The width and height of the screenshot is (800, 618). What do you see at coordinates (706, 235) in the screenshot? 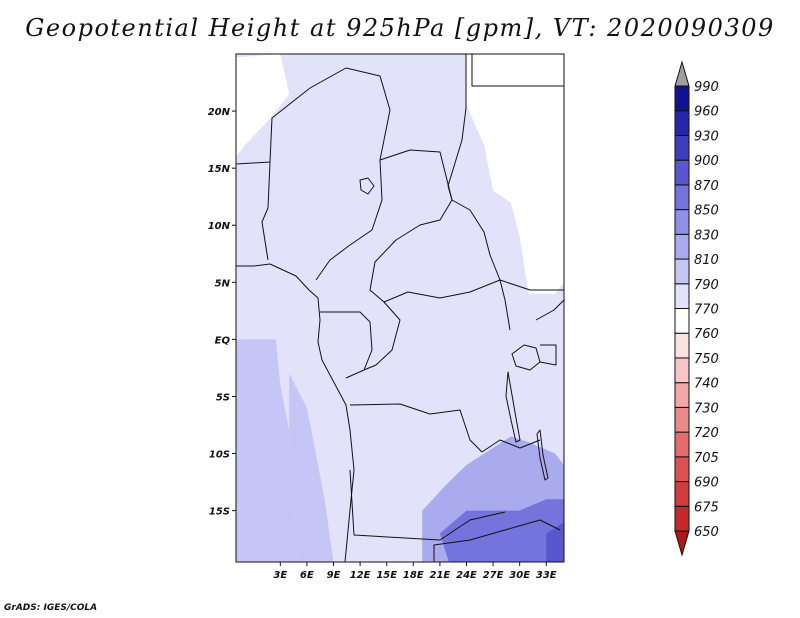
I see `colorbar-label: 830` at bounding box center [706, 235].